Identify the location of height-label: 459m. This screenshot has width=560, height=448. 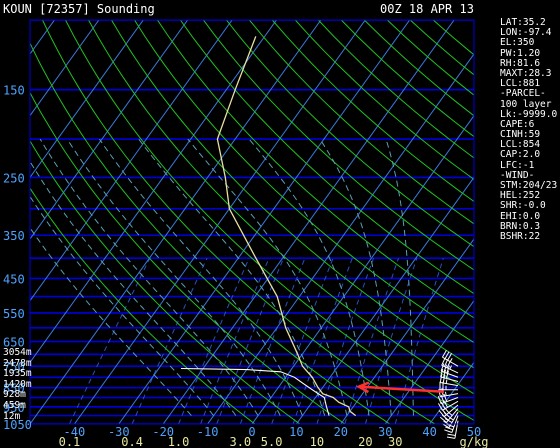
(14, 405).